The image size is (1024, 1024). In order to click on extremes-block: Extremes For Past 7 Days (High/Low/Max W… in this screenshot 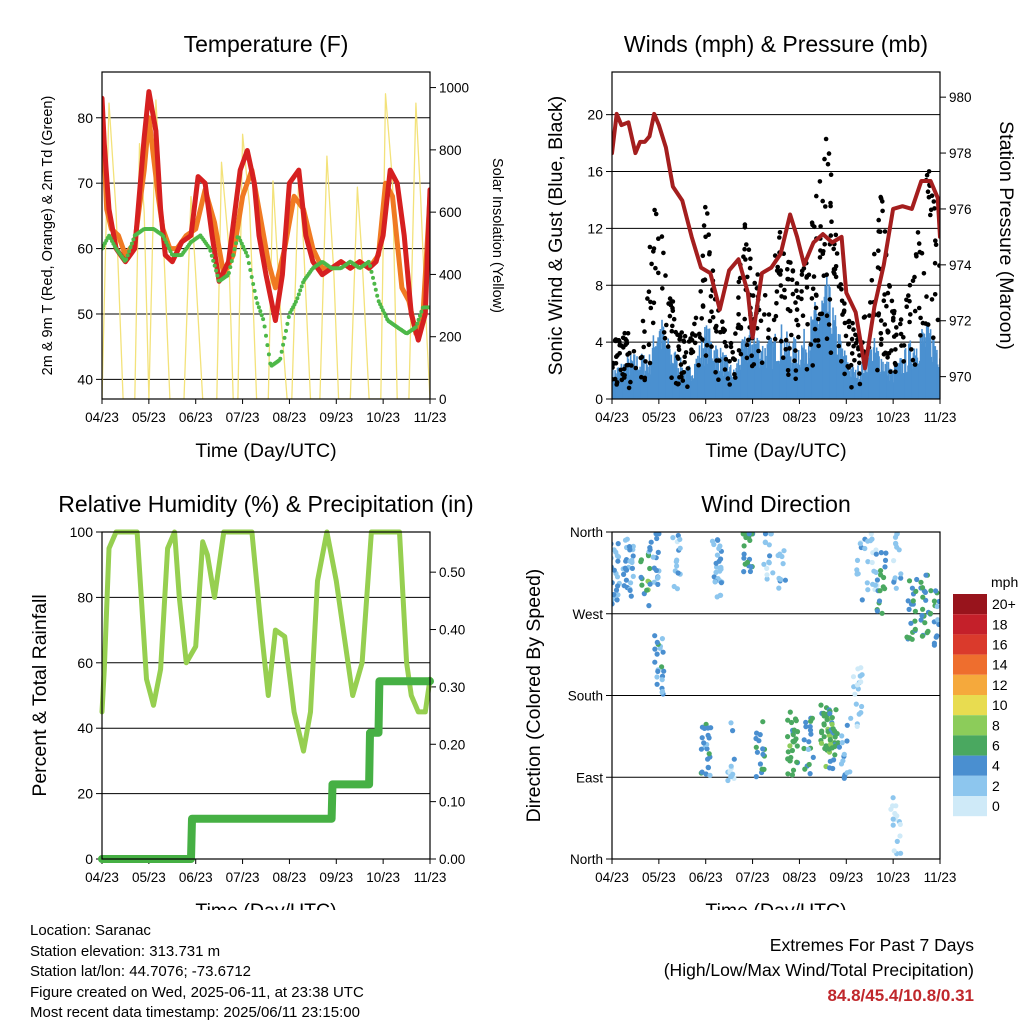, I will do `click(819, 970)`.